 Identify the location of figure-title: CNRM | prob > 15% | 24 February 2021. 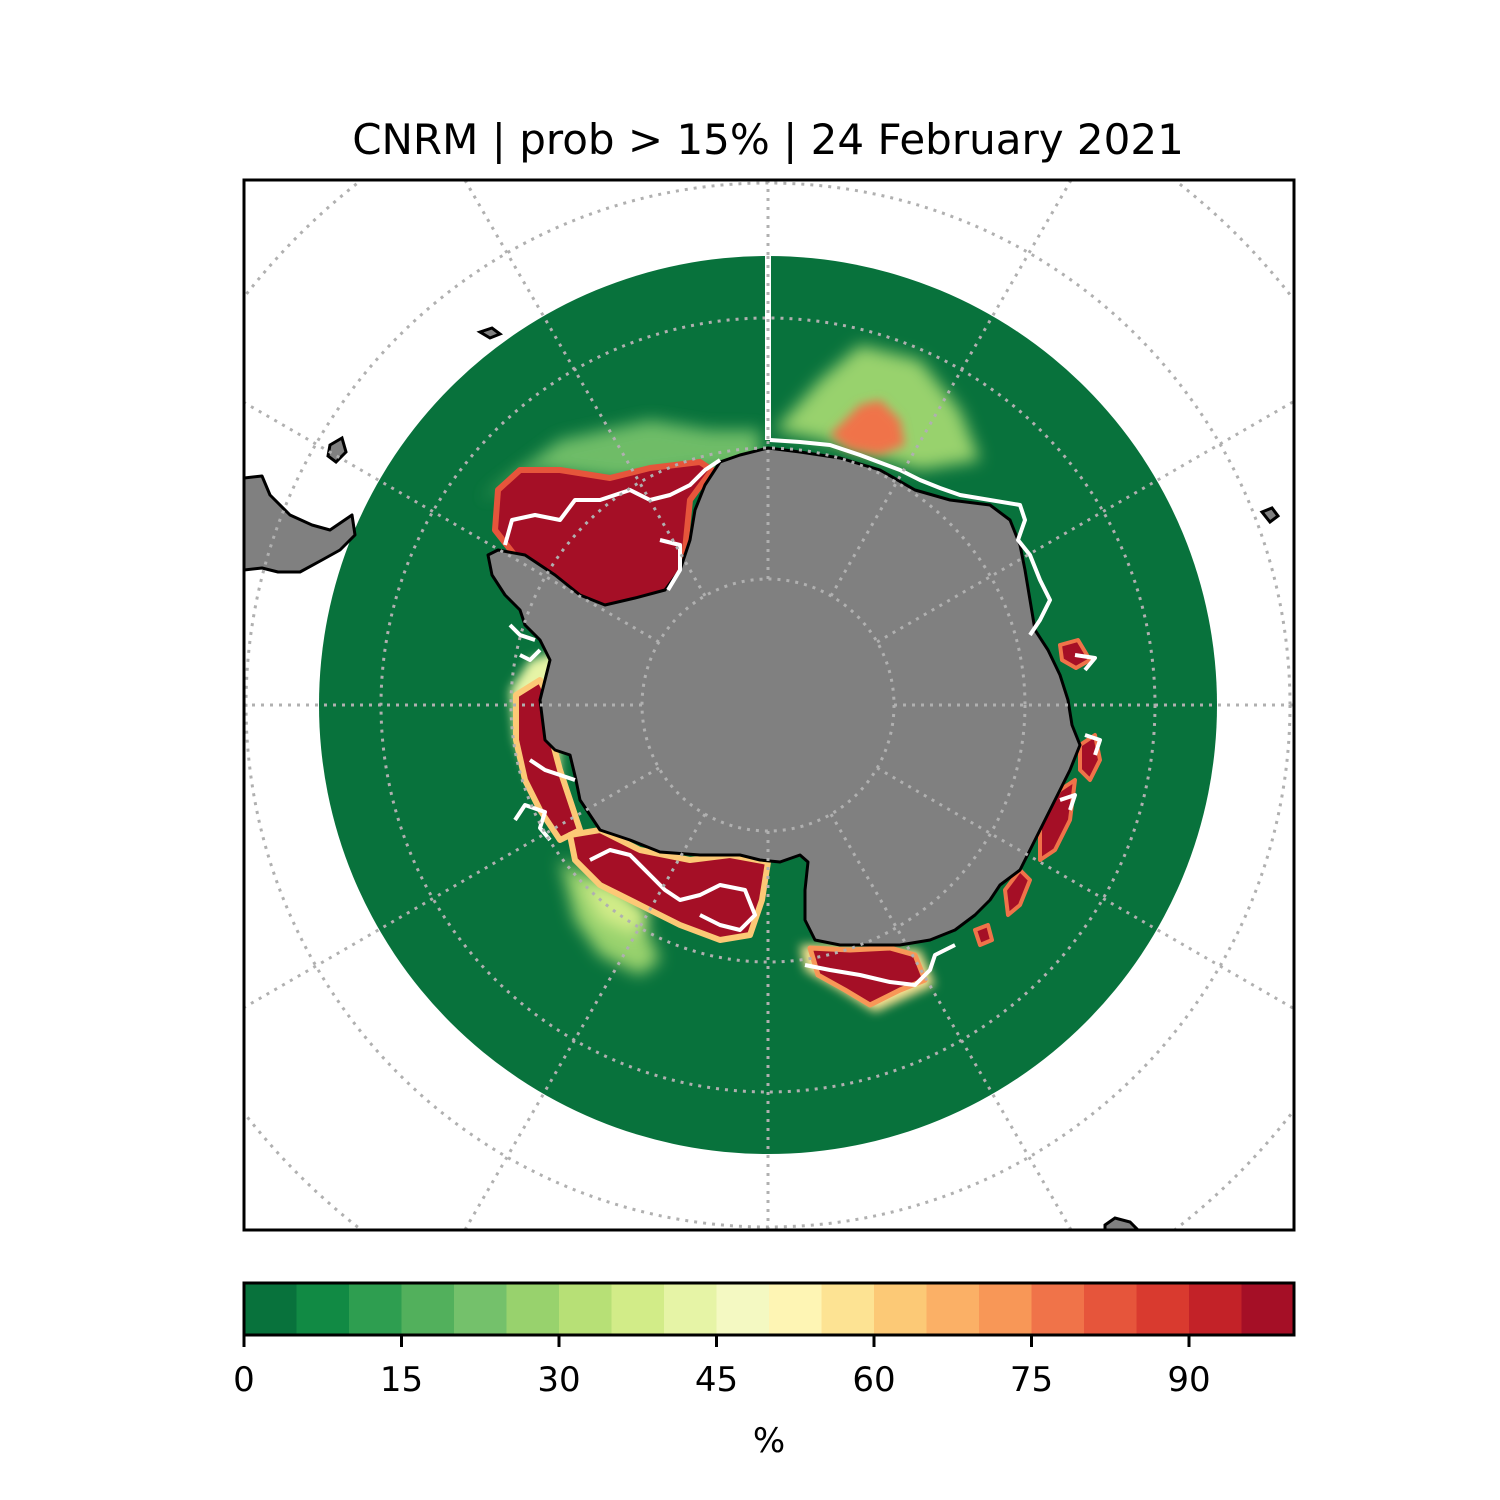
(768, 139).